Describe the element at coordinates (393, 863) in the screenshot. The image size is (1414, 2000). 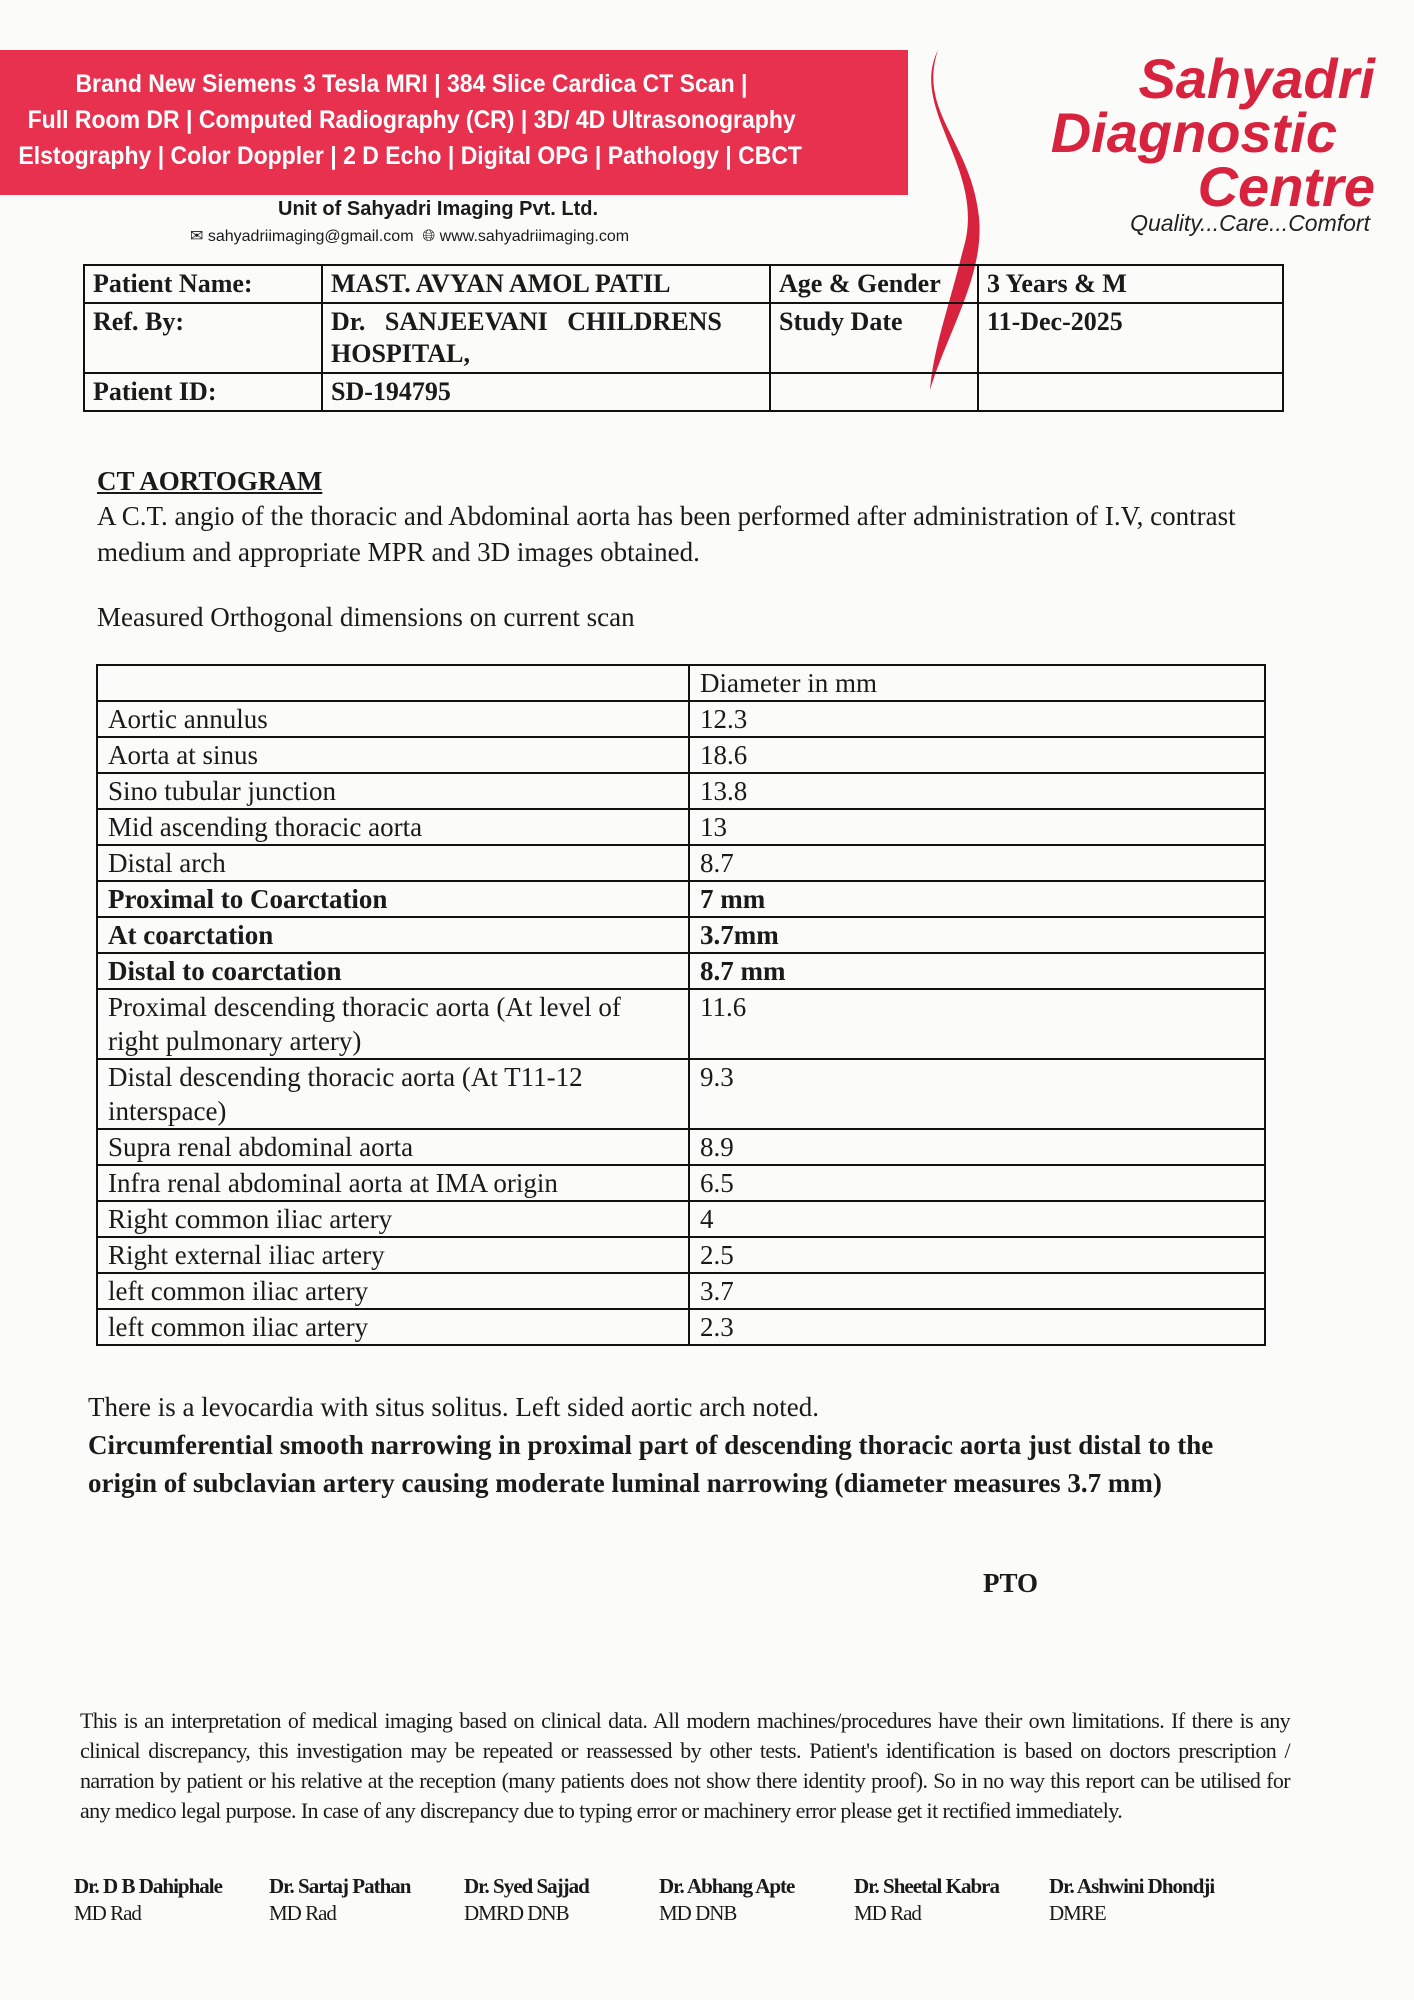
I see `site-cell: Distal arch` at that location.